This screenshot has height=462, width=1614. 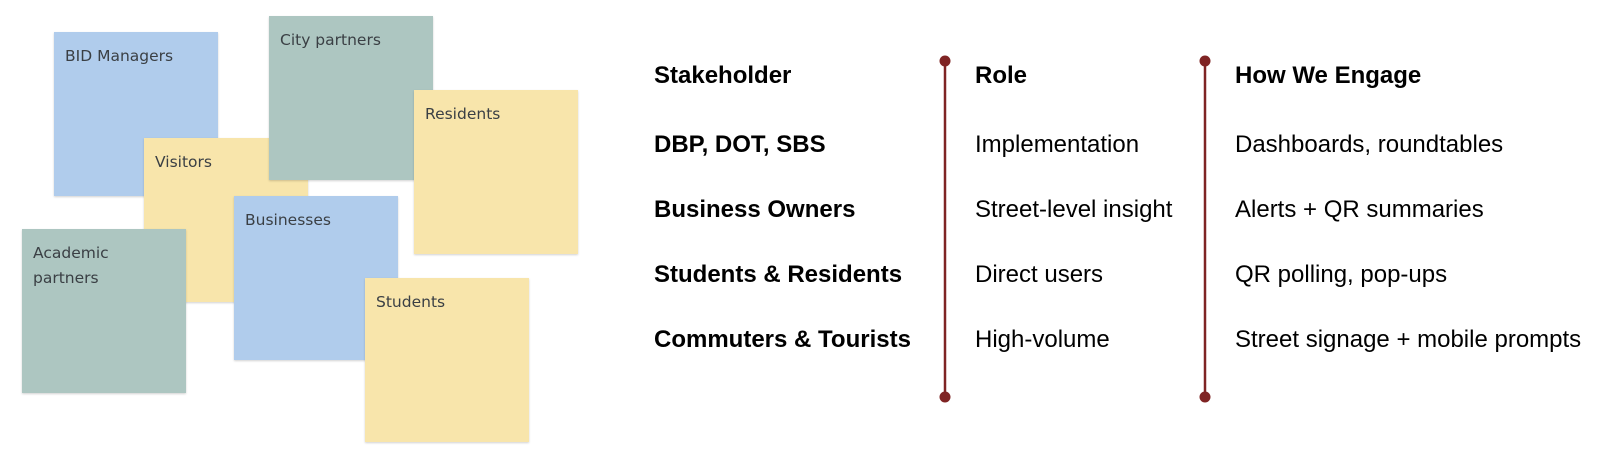 I want to click on stakeholder-cell: Commuters & Tourists, so click(x=782, y=339).